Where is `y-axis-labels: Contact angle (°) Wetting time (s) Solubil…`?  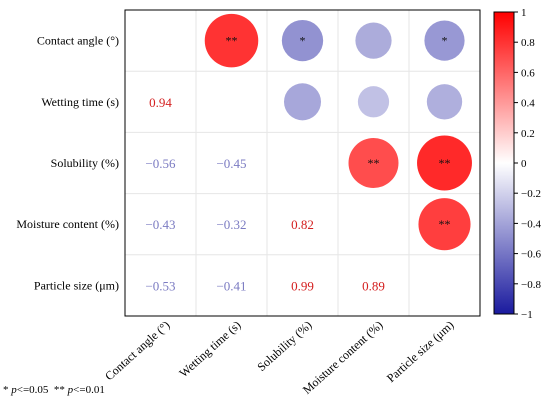
y-axis-labels: Contact angle (°) Wetting time (s) Solubil… is located at coordinates (67, 163).